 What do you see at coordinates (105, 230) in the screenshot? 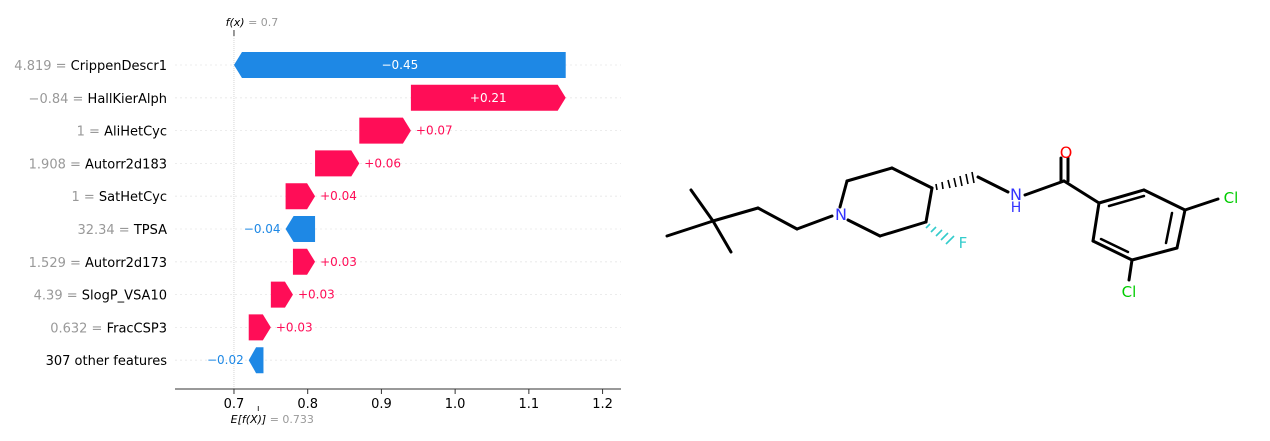
I see `feature-value: 32.34 =` at bounding box center [105, 230].